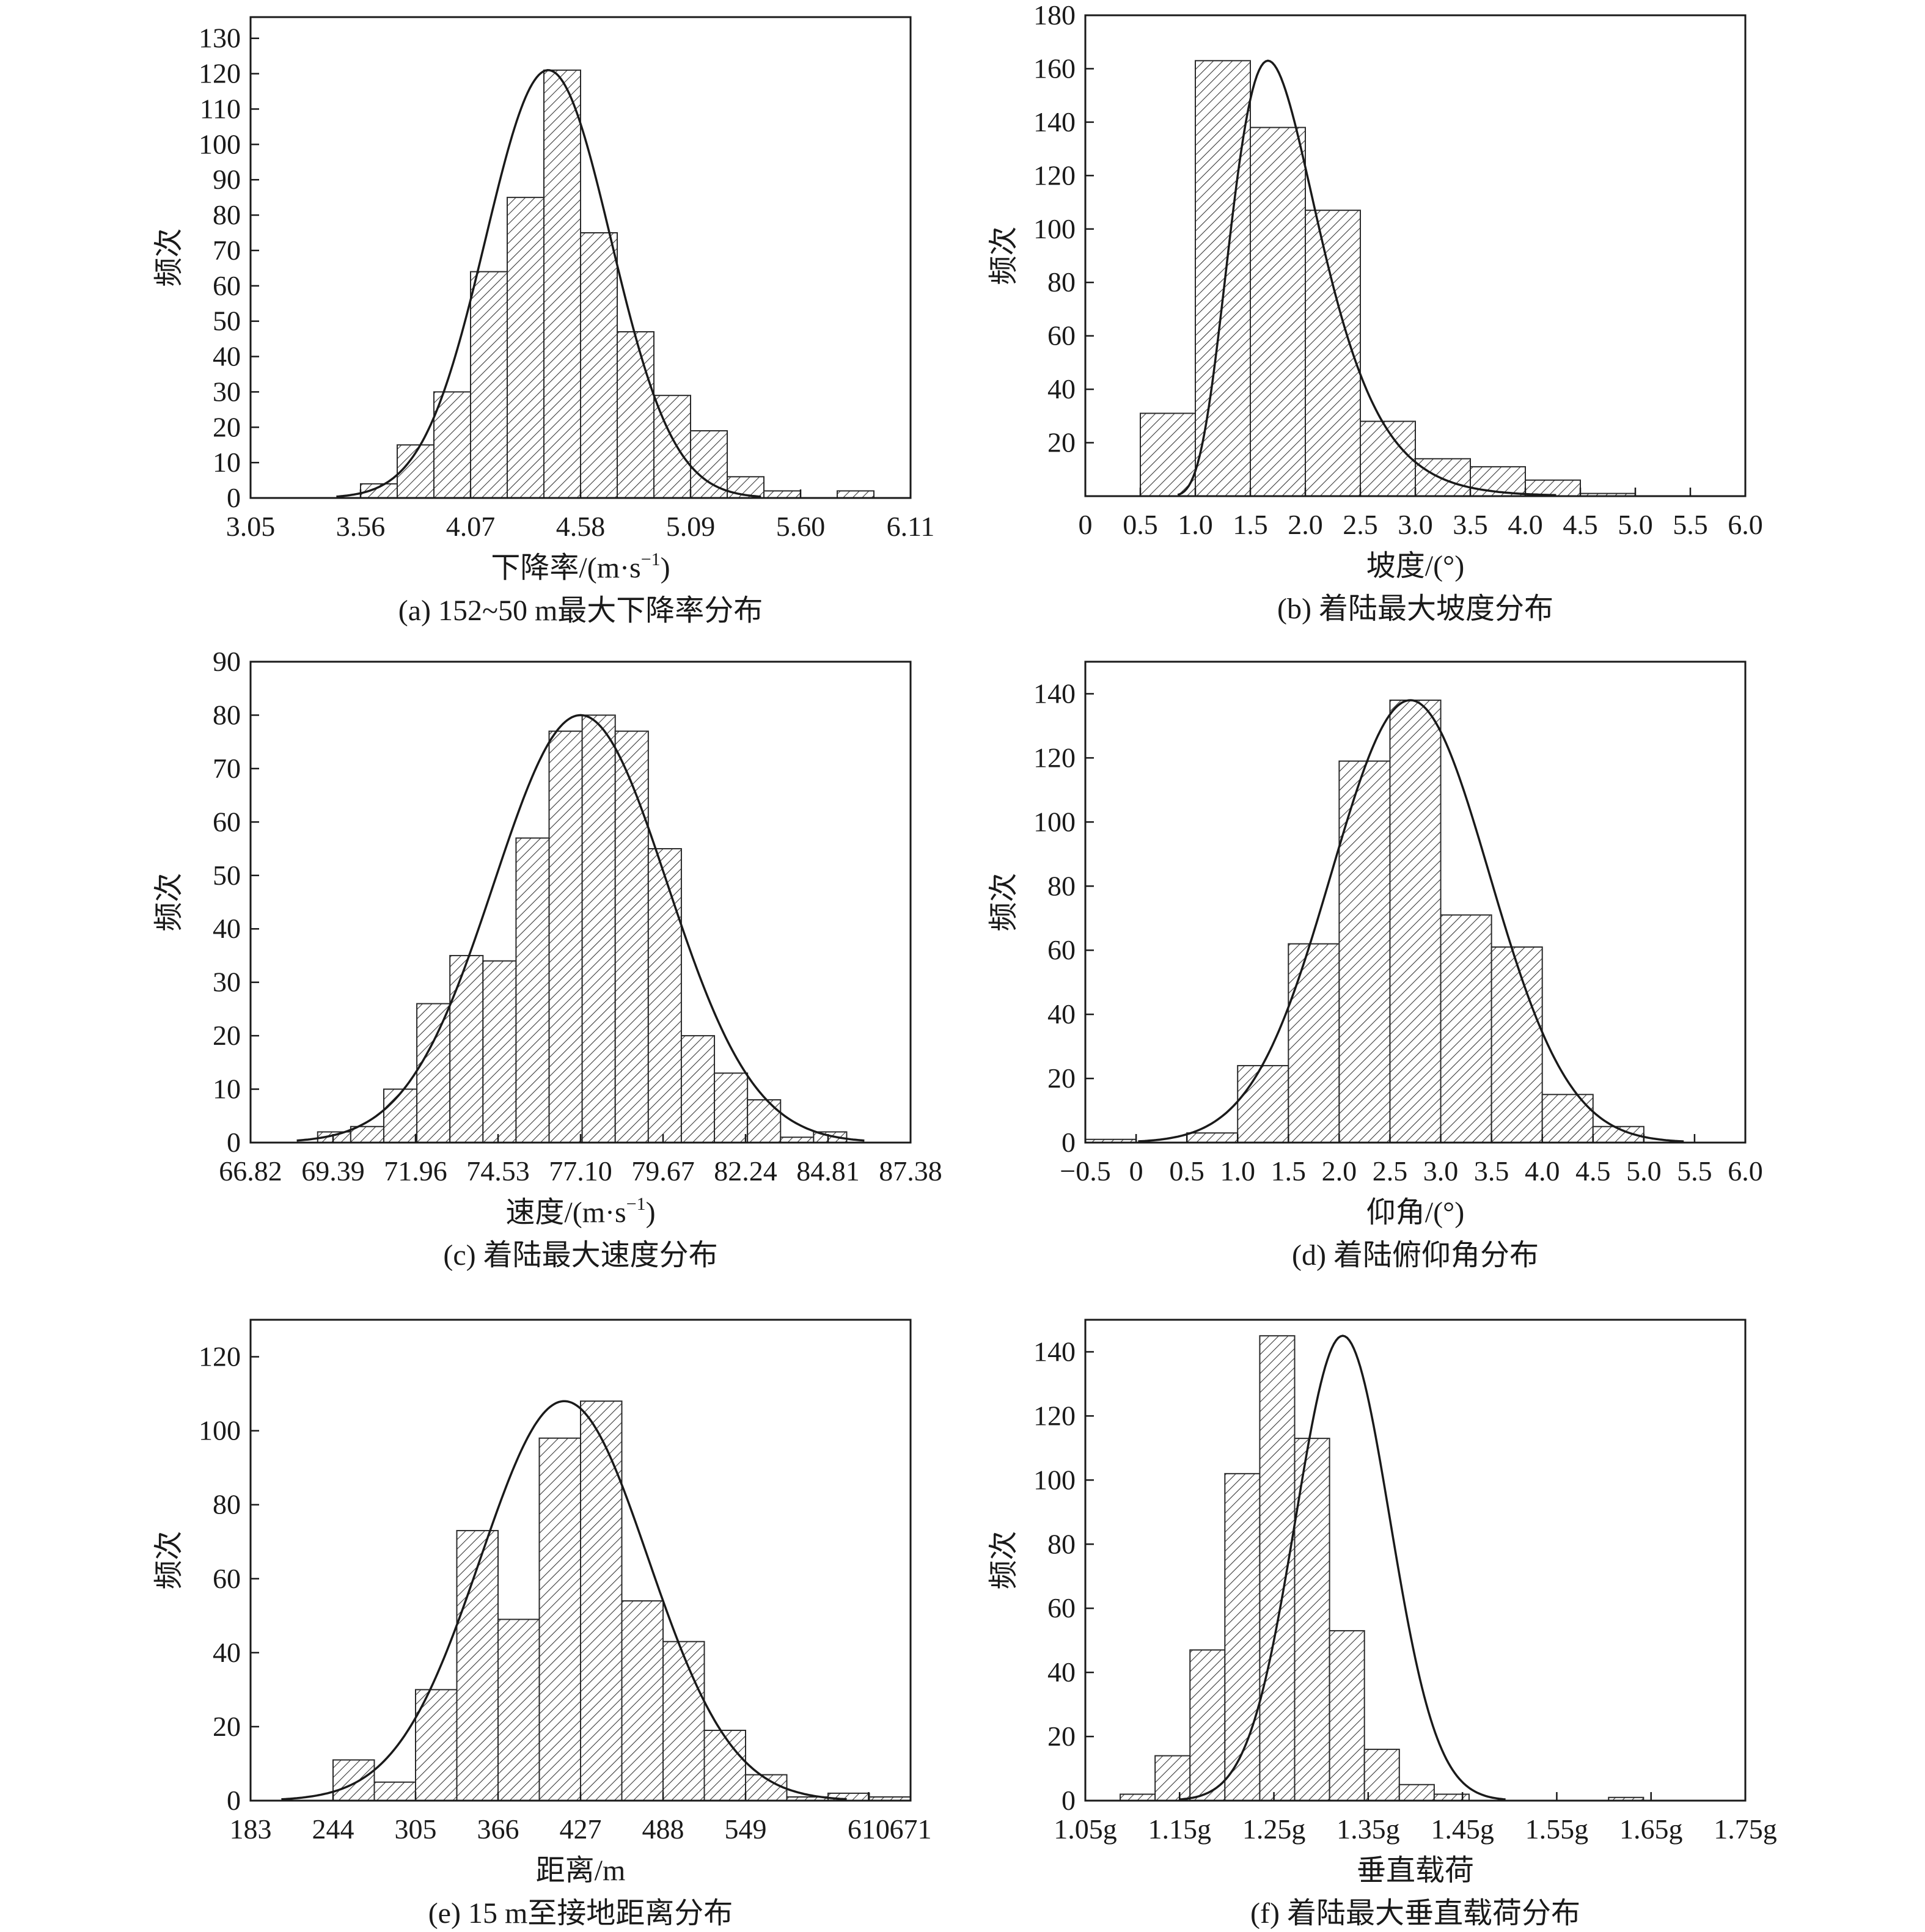  What do you see at coordinates (580, 1211) in the screenshot?
I see `x-axis-title-c: 速度/(m·s−1)` at bounding box center [580, 1211].